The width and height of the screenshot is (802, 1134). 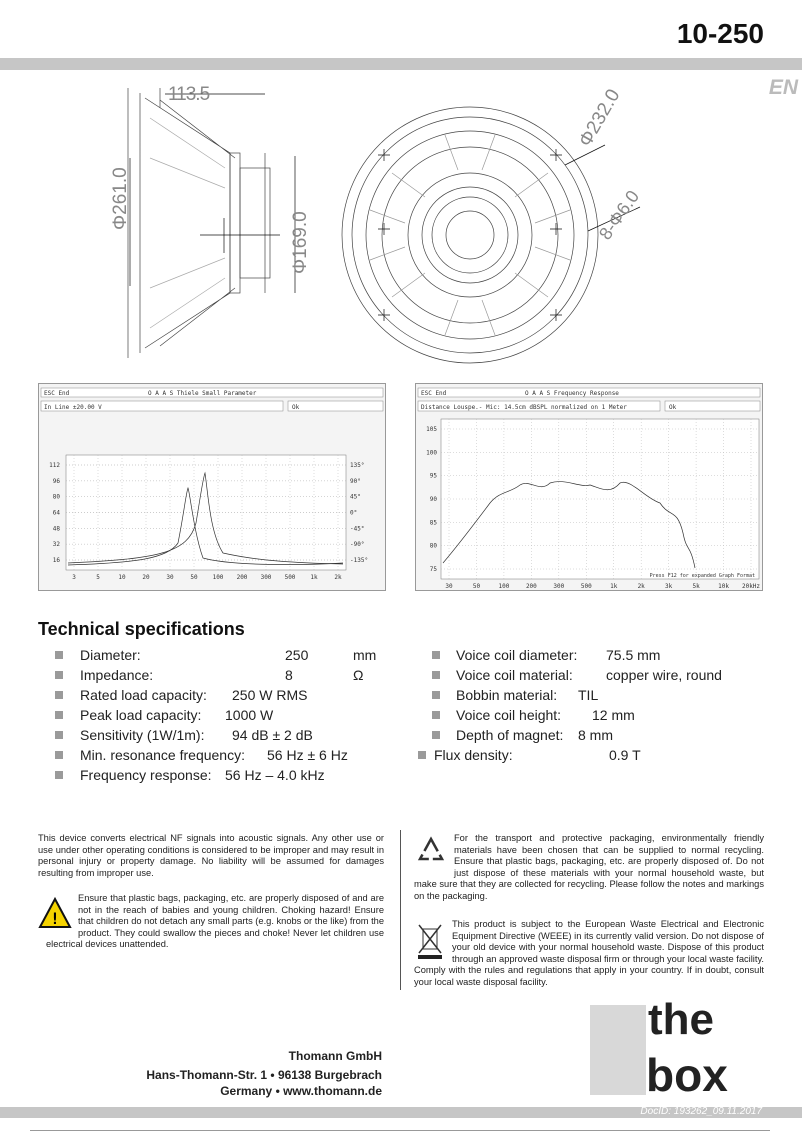 What do you see at coordinates (110, 655) in the screenshot?
I see `spec-label: Diameter:` at bounding box center [110, 655].